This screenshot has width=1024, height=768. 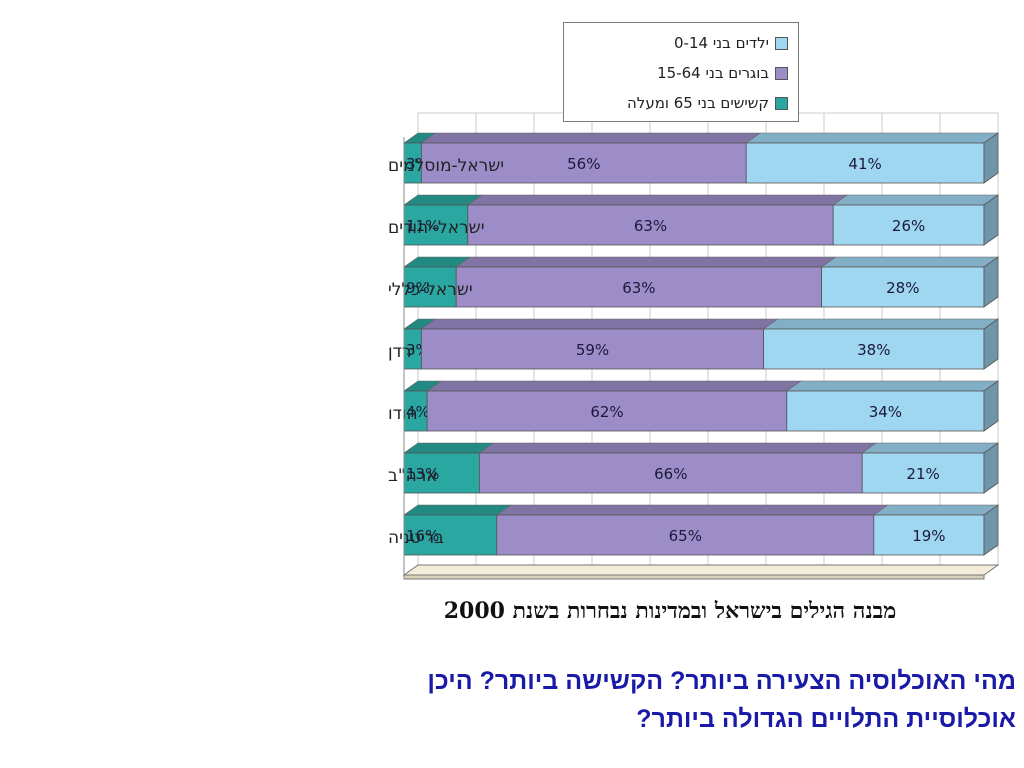 I want to click on category-label: ארה"ב, so click(x=413, y=476).